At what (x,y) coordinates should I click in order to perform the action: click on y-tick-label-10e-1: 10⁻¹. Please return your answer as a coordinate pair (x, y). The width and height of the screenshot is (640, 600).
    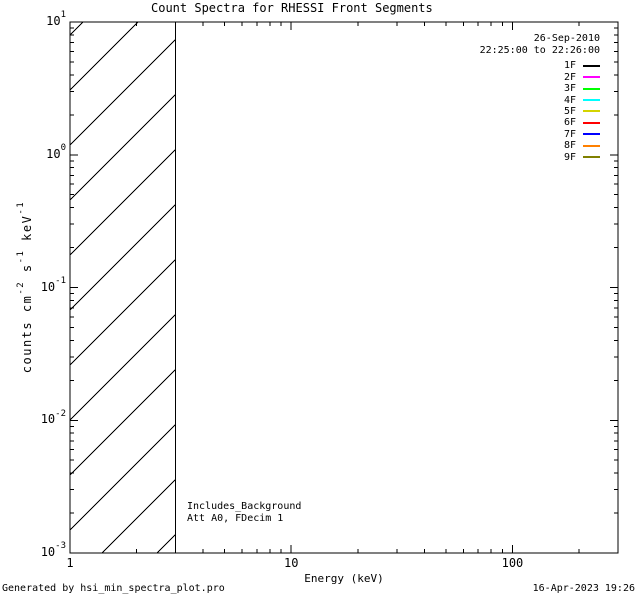
    Looking at the image, I should click on (53, 284).